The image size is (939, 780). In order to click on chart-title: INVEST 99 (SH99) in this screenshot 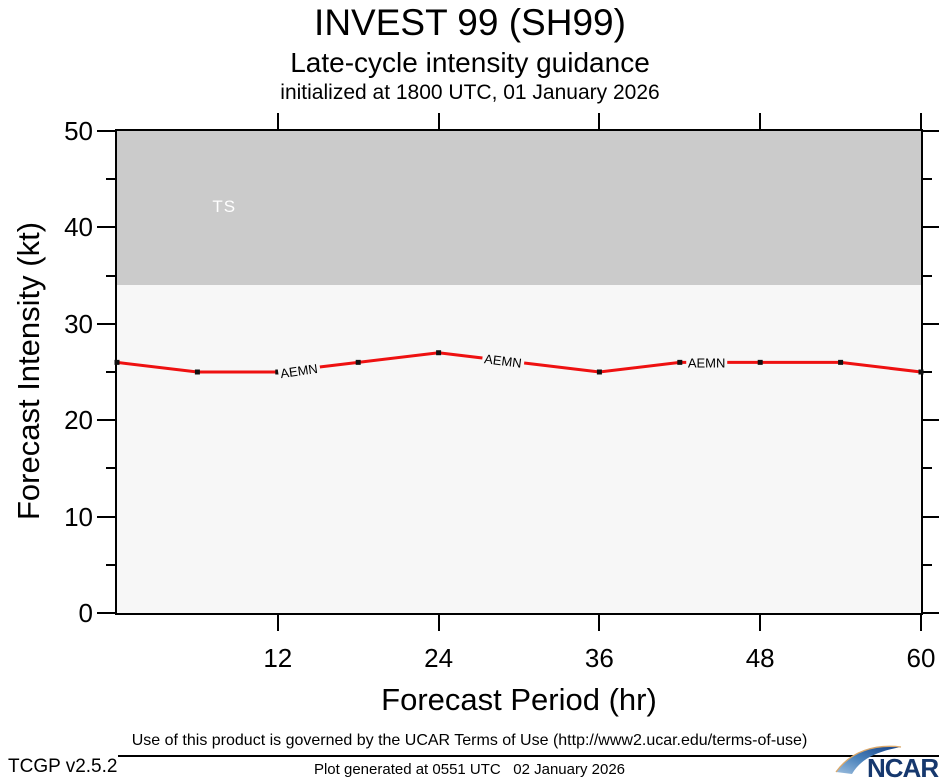, I will do `click(470, 22)`.